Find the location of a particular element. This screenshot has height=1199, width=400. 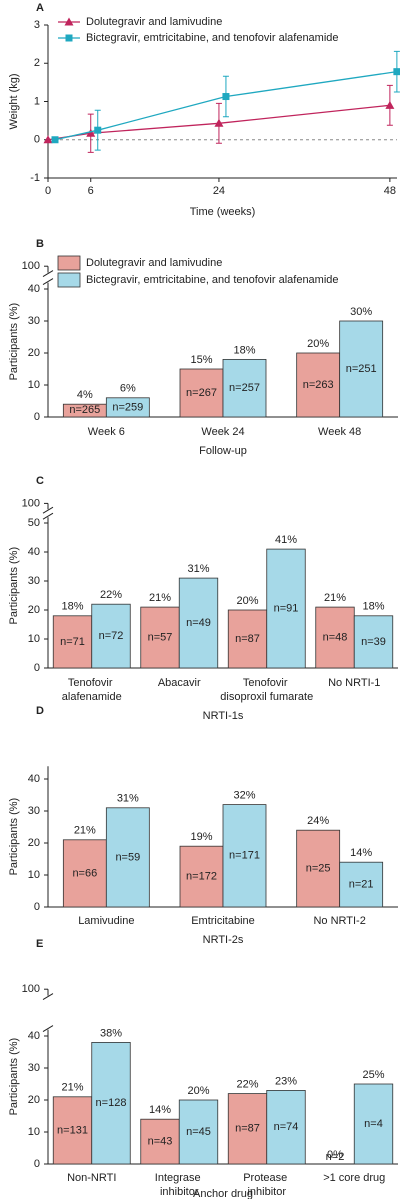

value-label: 15% is located at coordinates (201, 360).